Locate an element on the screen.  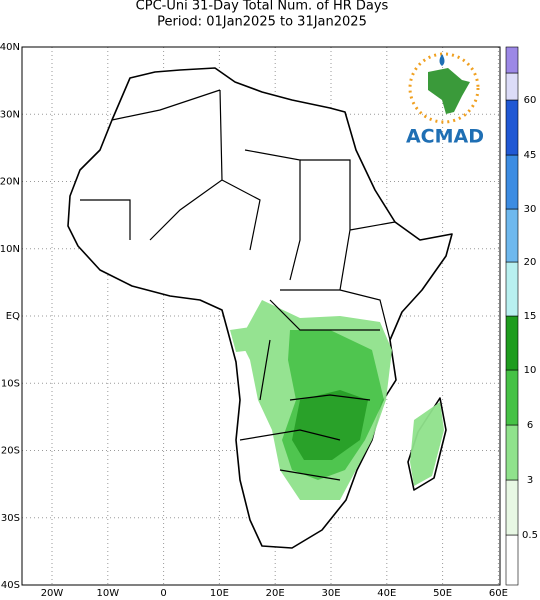
logo-rays is located at coordinates (444, 88).